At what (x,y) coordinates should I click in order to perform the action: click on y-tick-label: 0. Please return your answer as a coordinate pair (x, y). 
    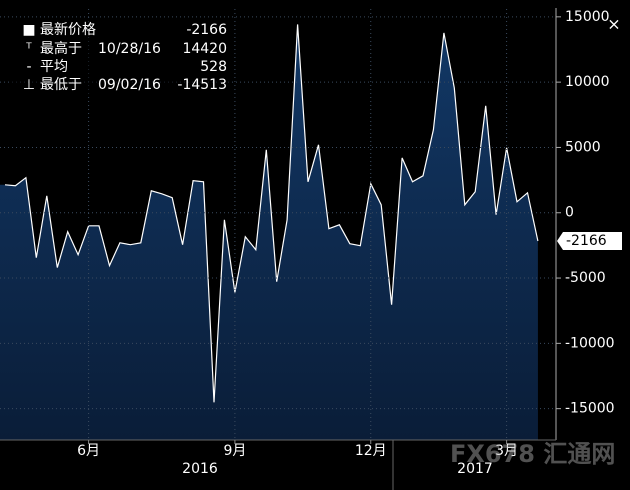
    Looking at the image, I should click on (569, 213).